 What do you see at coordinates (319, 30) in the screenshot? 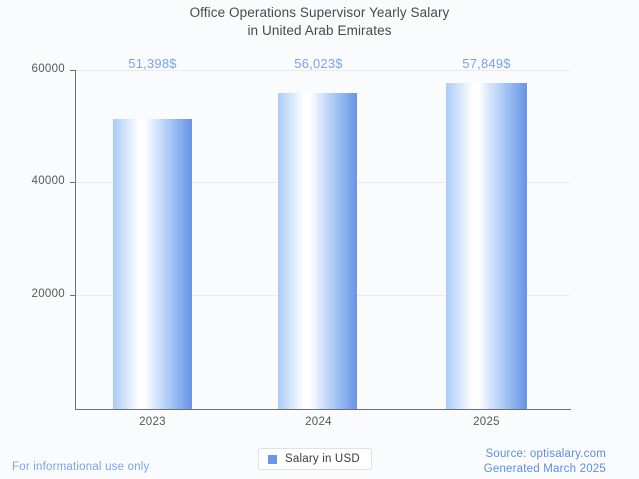
I see `chart-title-line-2: in United Arab Emirates` at bounding box center [319, 30].